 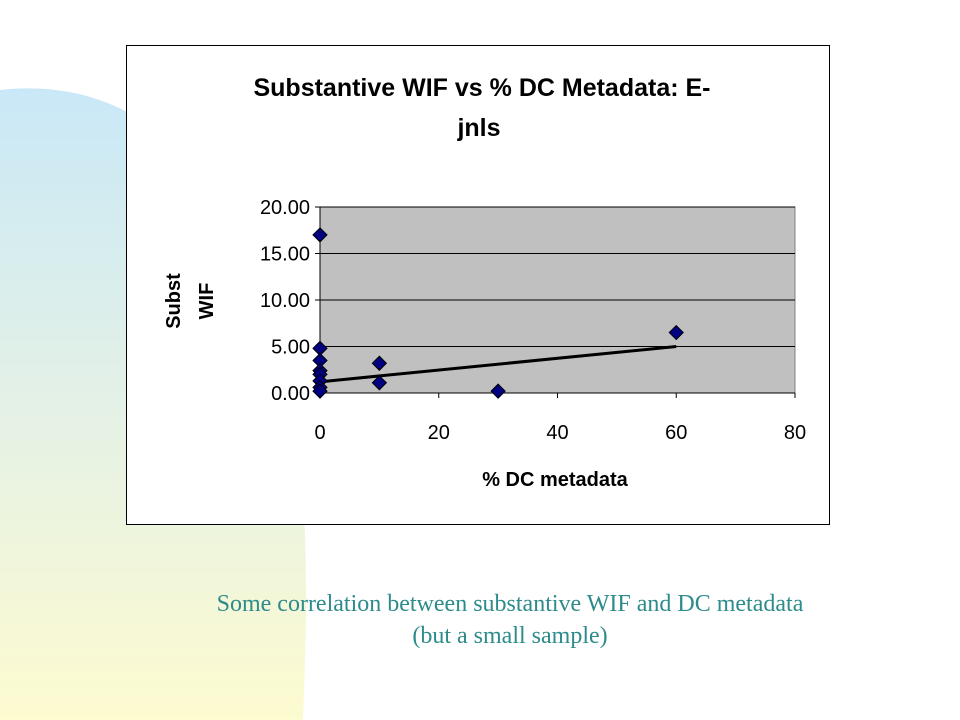 What do you see at coordinates (285, 255) in the screenshot?
I see `y-tick-label: 15.00` at bounding box center [285, 255].